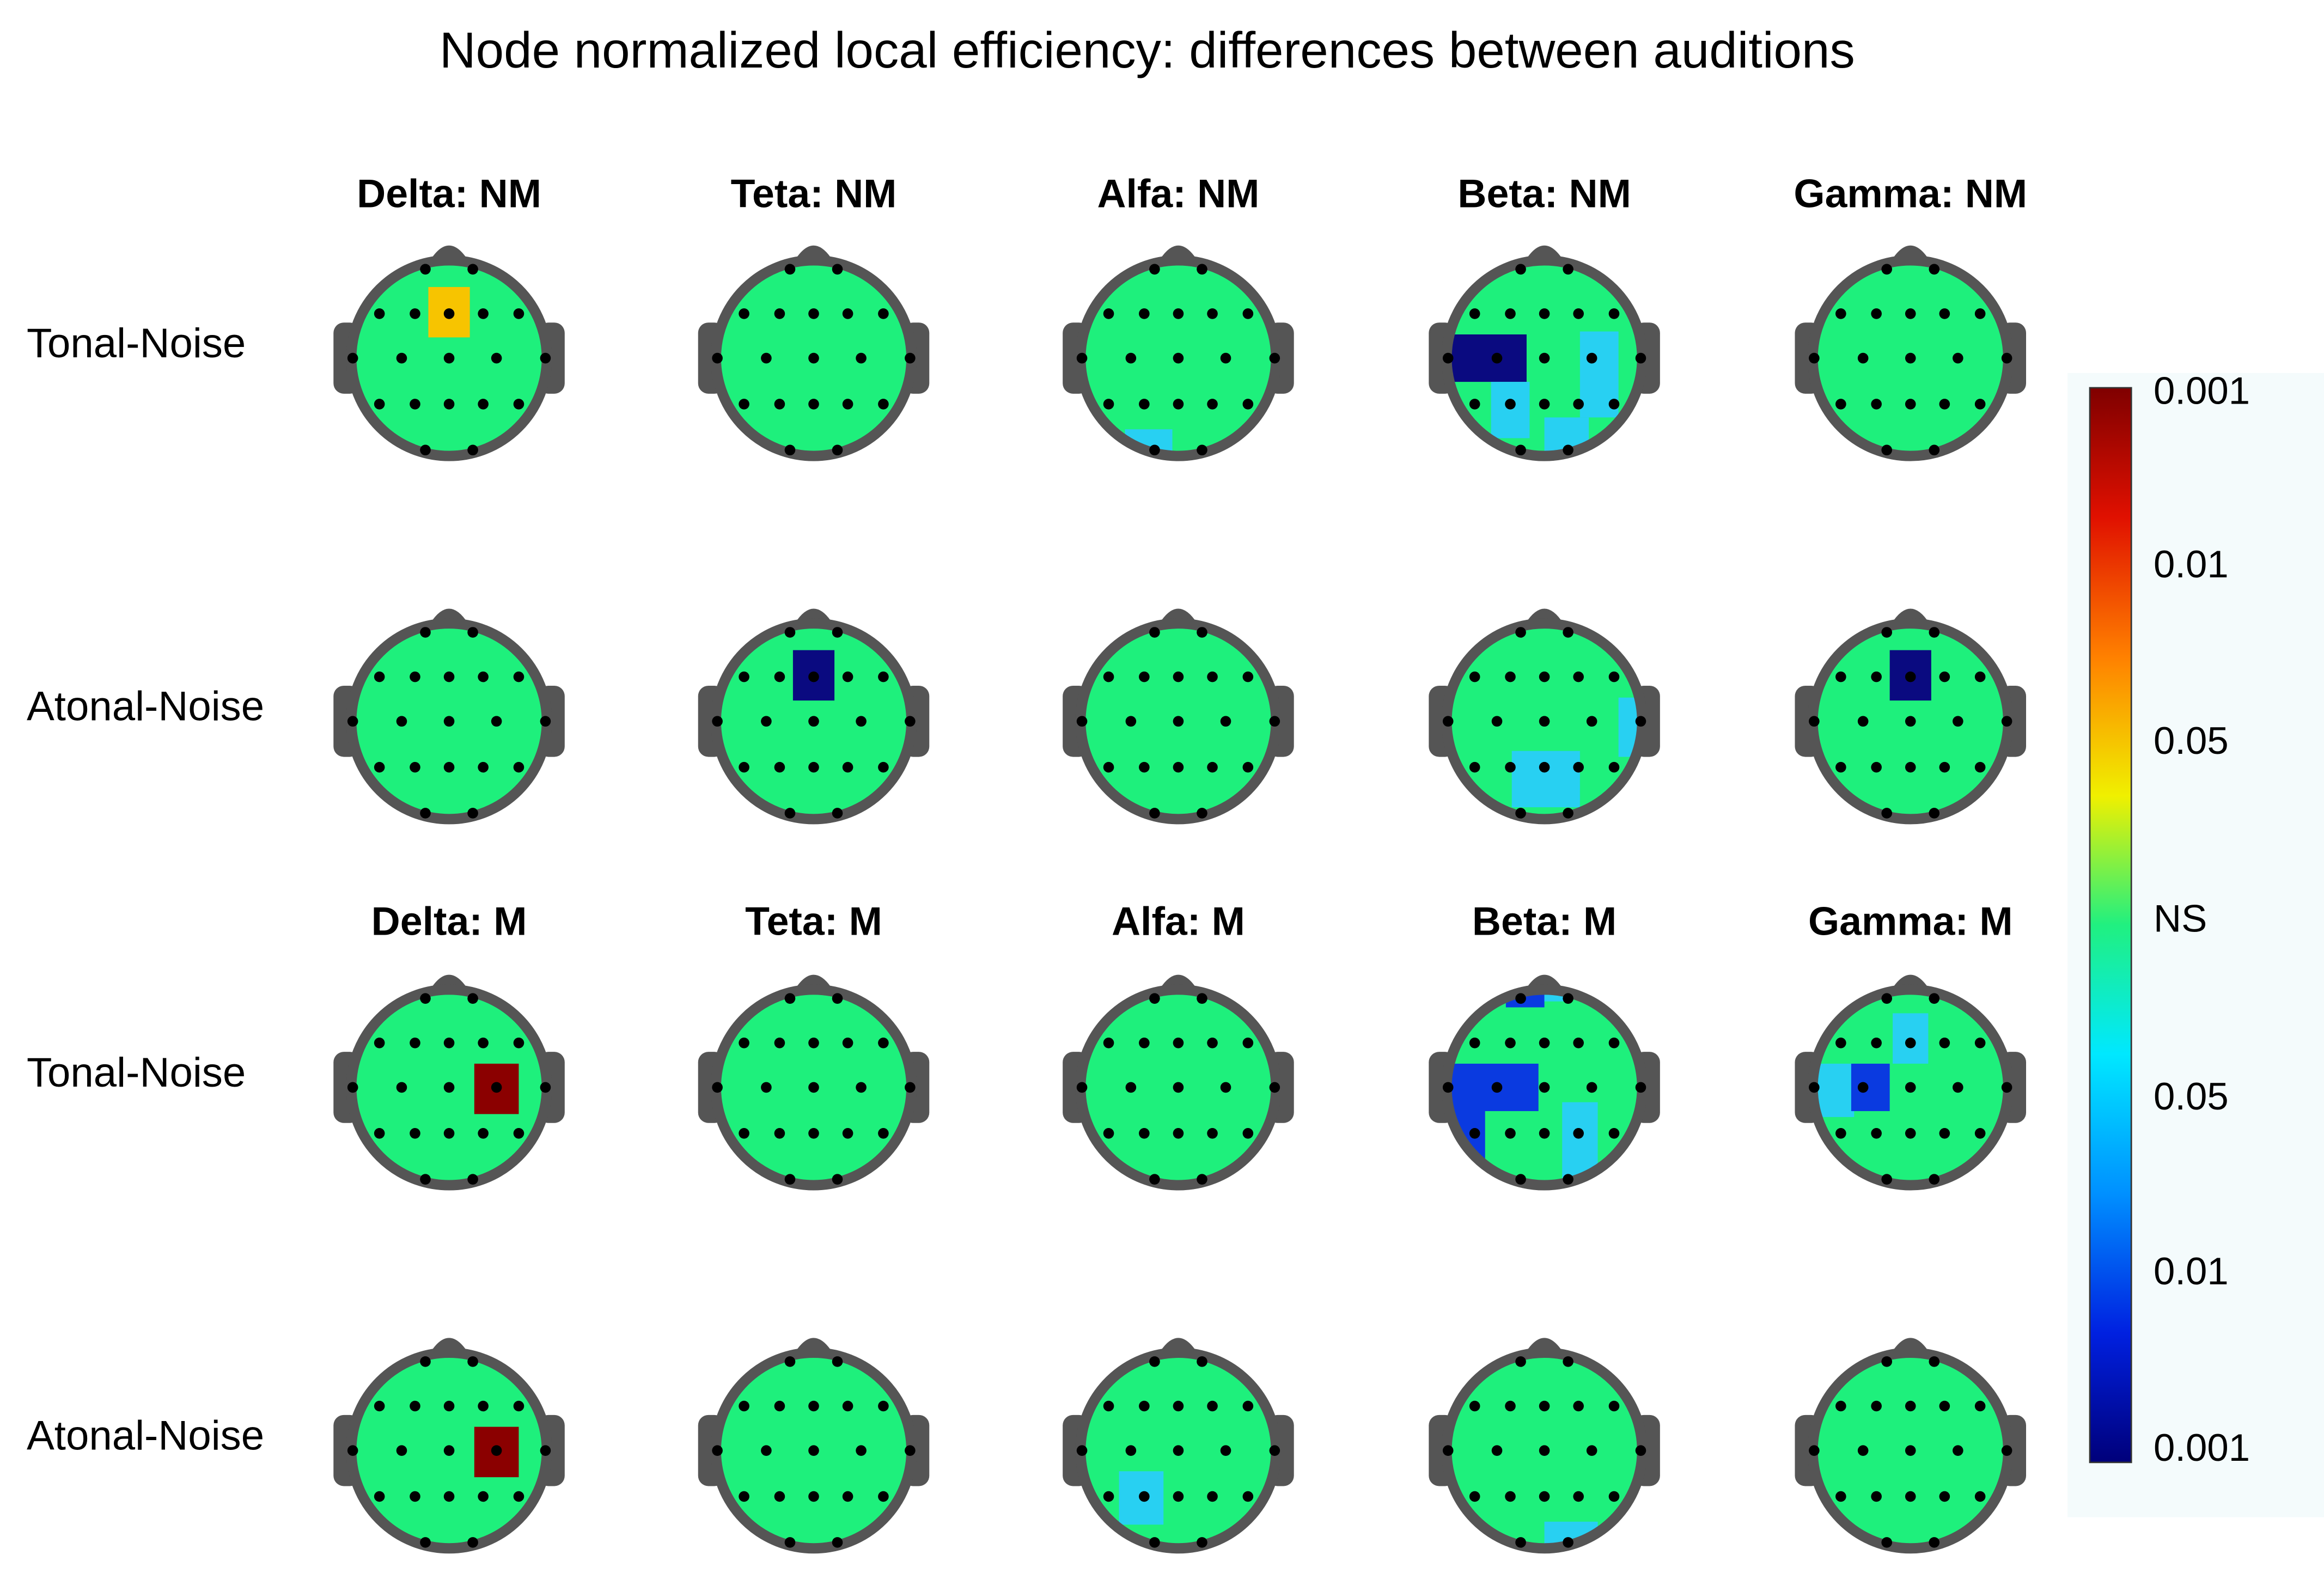  What do you see at coordinates (1910, 920) in the screenshot?
I see `column-title: Gamma: M` at bounding box center [1910, 920].